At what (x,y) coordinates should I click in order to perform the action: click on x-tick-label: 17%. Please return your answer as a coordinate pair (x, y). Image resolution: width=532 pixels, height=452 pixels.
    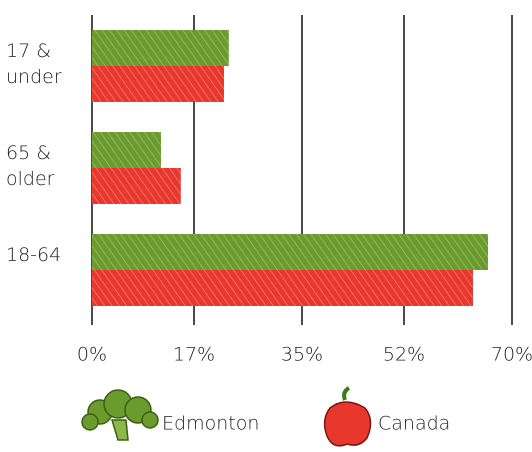
    Looking at the image, I should click on (194, 355).